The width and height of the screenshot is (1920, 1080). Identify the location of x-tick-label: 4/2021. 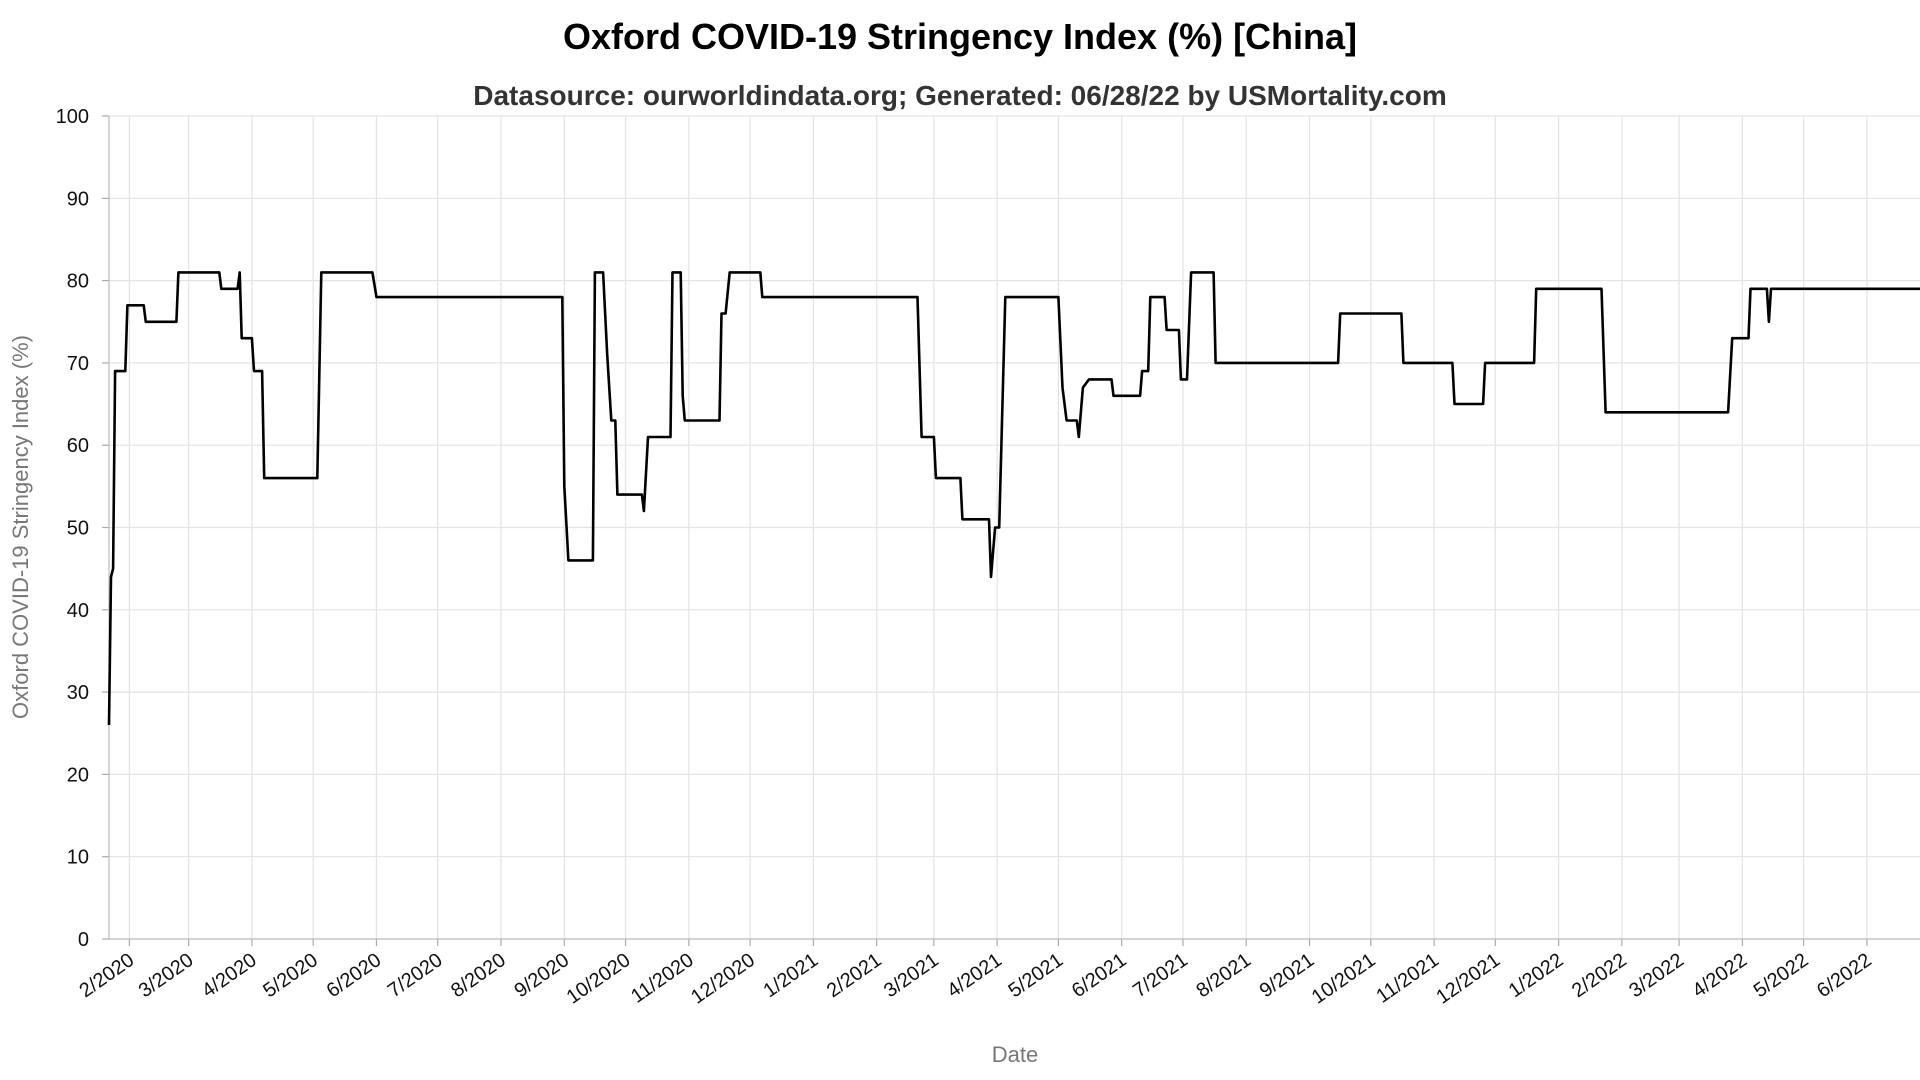
(974, 975).